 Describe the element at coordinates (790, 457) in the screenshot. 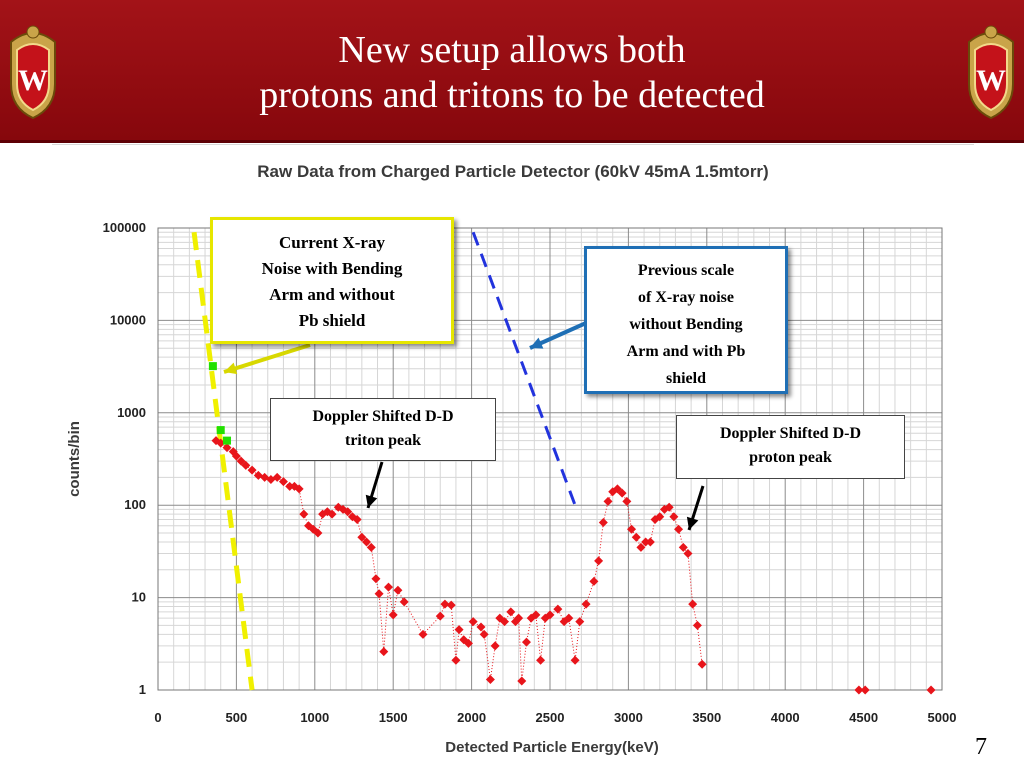

I see `callout-line: proton peak` at that location.